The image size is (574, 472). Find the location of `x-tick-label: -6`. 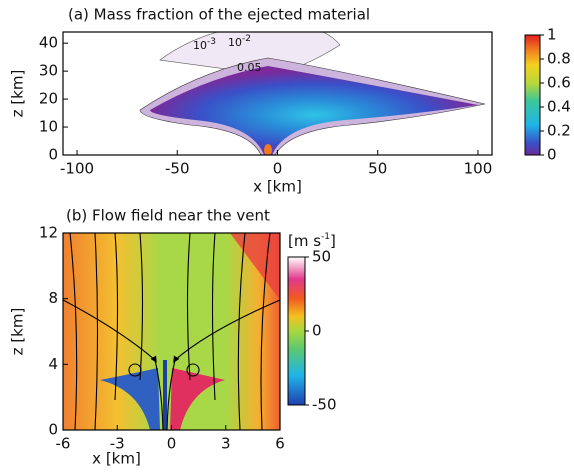

x-tick-label: -6 is located at coordinates (63, 444).